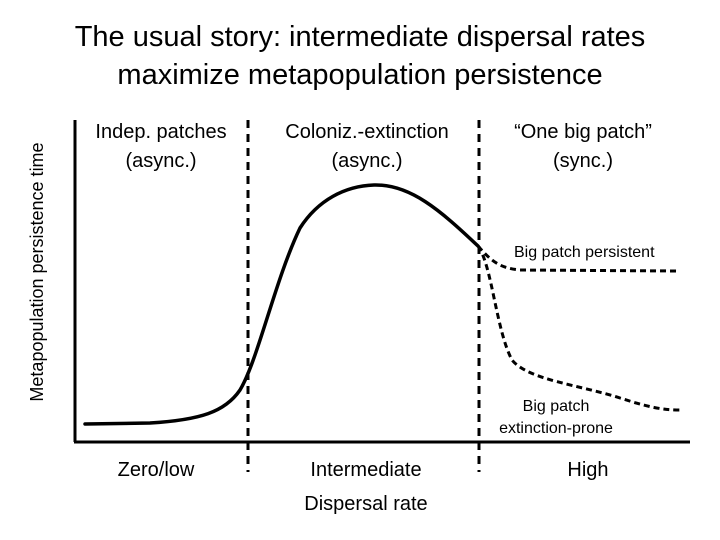  Describe the element at coordinates (366, 470) in the screenshot. I see `x-tick-intermediate: Intermediate` at that location.